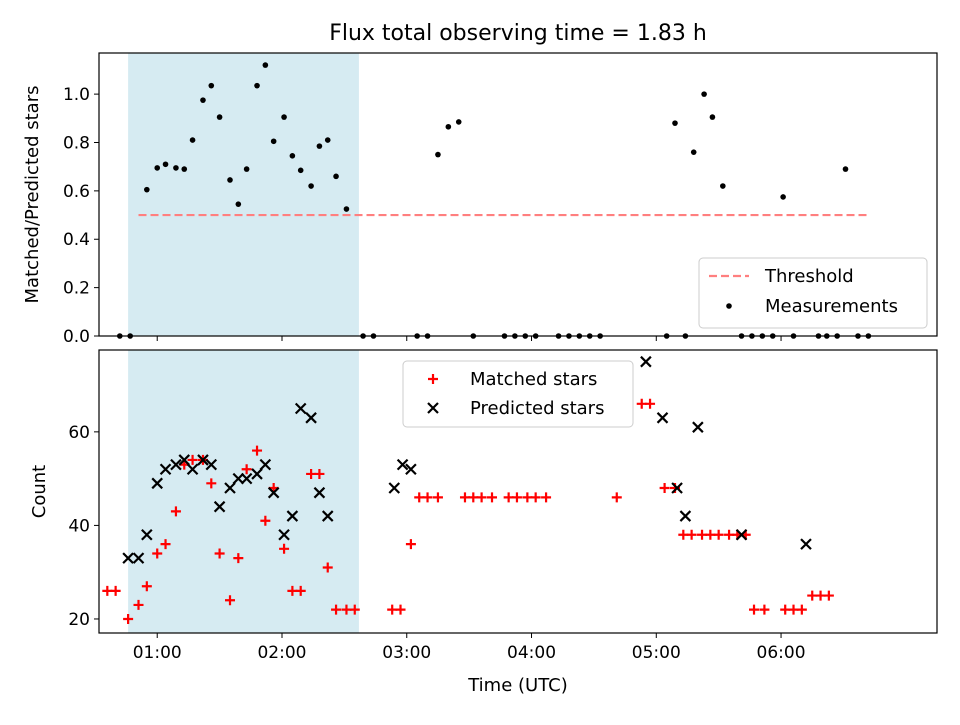  I want to click on y-tick-label: 1.0, so click(76, 95).